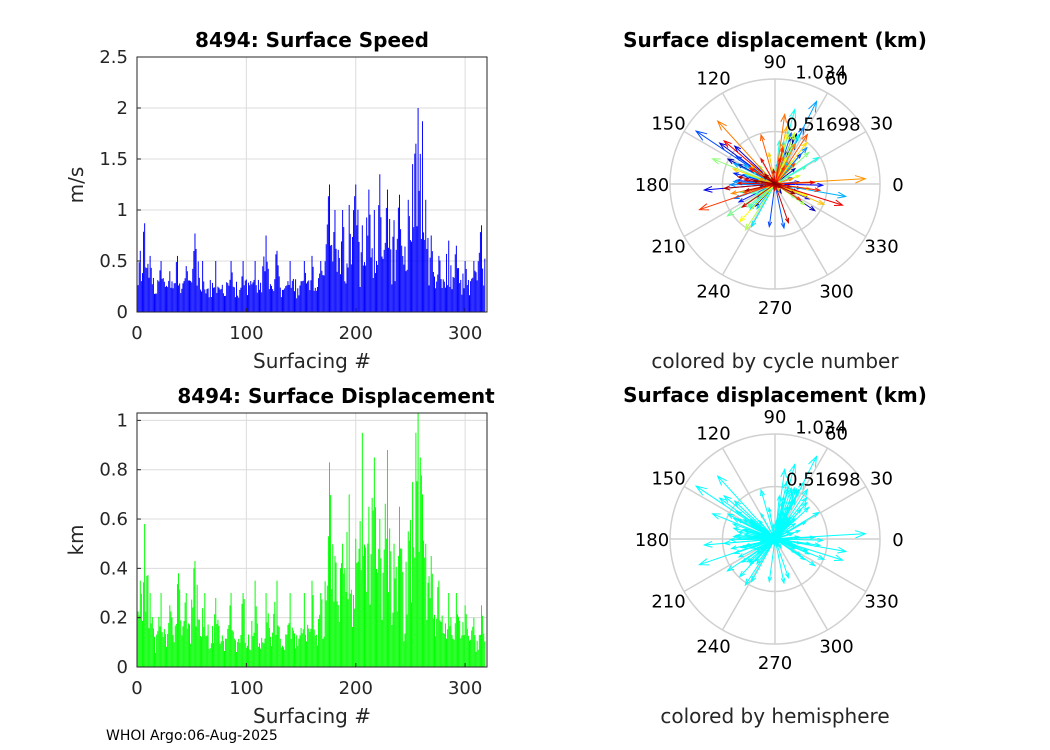 This screenshot has height=750, width=1050. I want to click on speed-ticks: 0 100 200 300 0 0.5 1 1.5 2 2.5, so click(290, 195).